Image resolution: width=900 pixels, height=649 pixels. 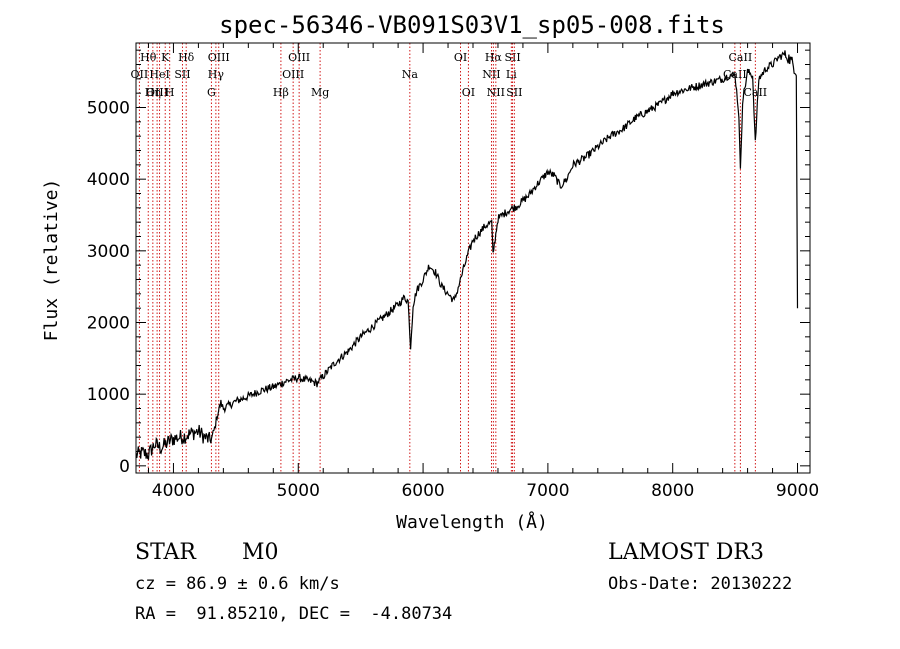 What do you see at coordinates (298, 491) in the screenshot?
I see `x-tick-label: 5000` at bounding box center [298, 491].